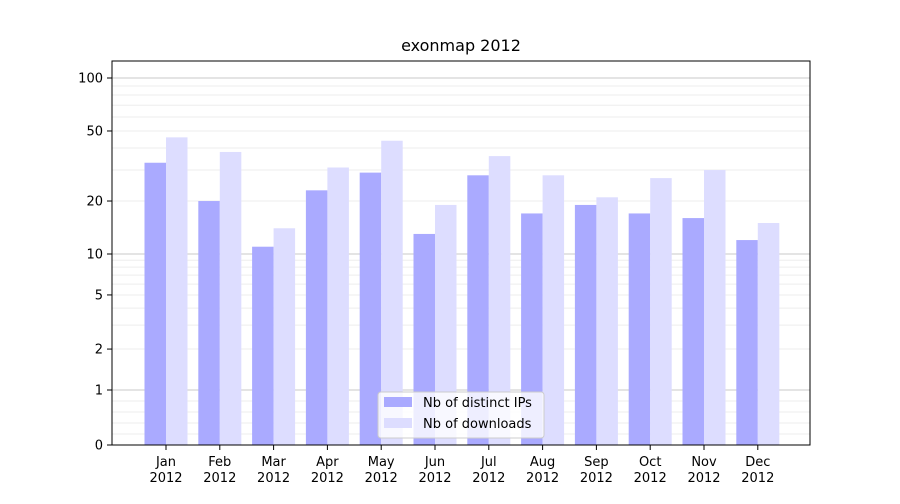 The width and height of the screenshot is (900, 504). What do you see at coordinates (381, 462) in the screenshot?
I see `x-tick-label-month: May` at bounding box center [381, 462].